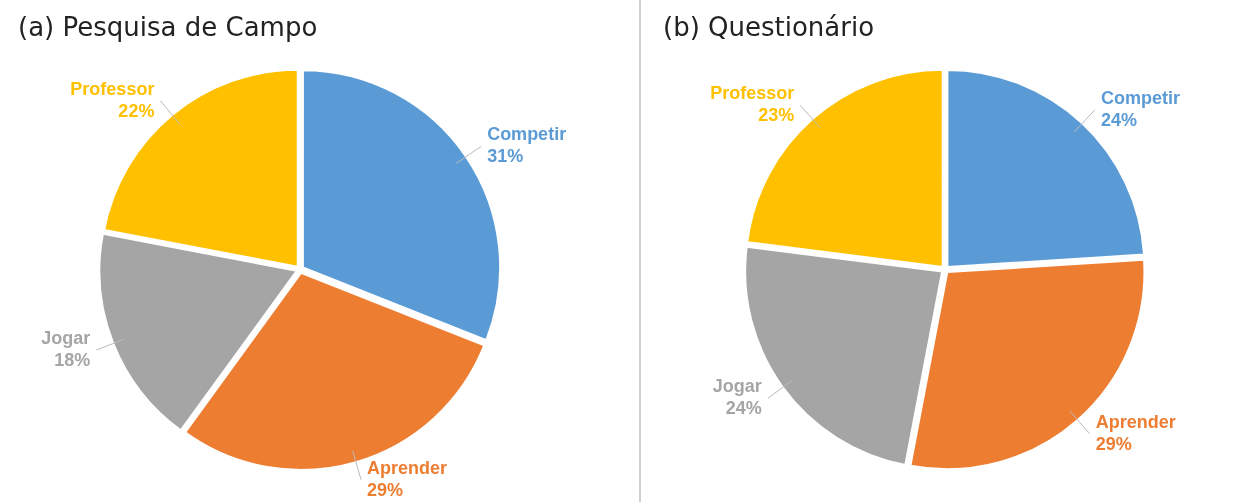 Image resolution: width=1241 pixels, height=502 pixels. What do you see at coordinates (505, 156) in the screenshot?
I see `data-label: 31%` at bounding box center [505, 156].